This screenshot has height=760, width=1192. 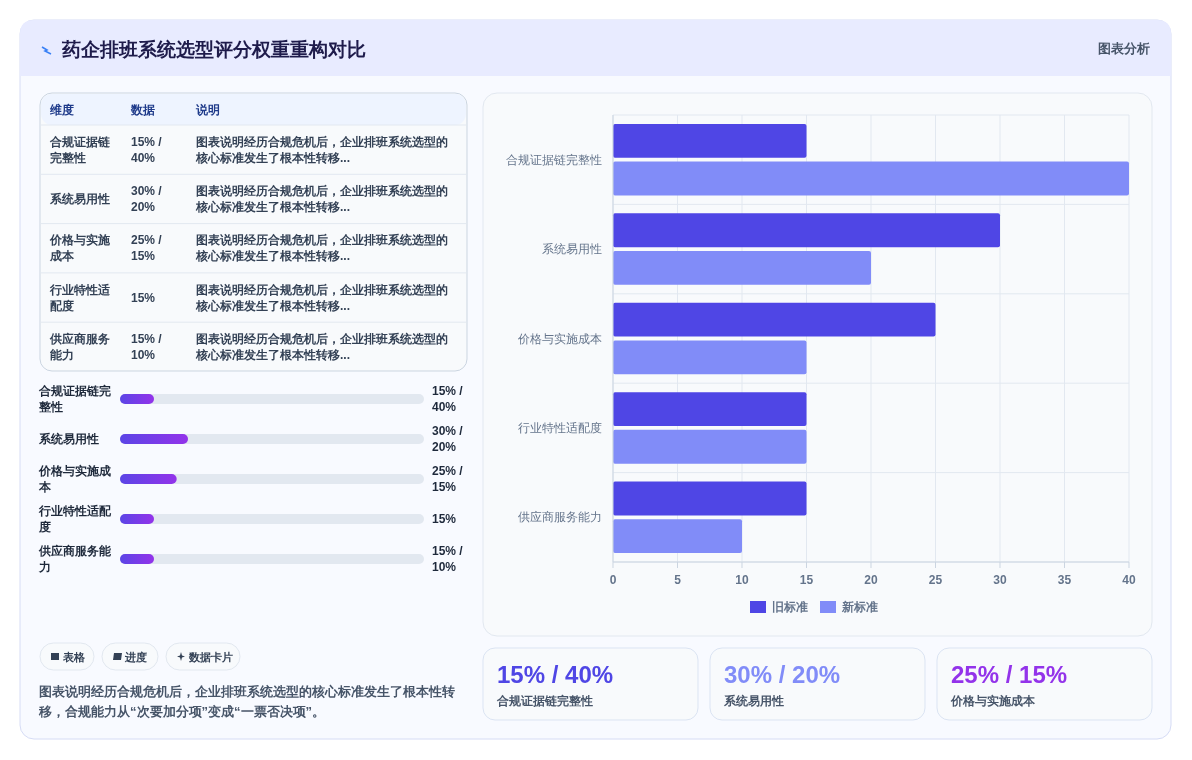 What do you see at coordinates (678, 580) in the screenshot?
I see `x-tick-label: 5` at bounding box center [678, 580].